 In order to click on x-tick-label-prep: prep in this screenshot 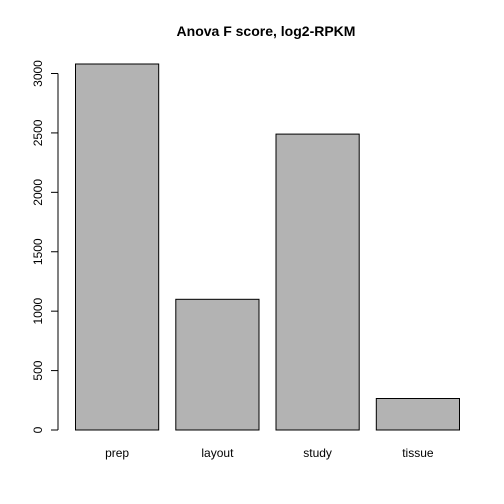, I will do `click(117, 453)`.